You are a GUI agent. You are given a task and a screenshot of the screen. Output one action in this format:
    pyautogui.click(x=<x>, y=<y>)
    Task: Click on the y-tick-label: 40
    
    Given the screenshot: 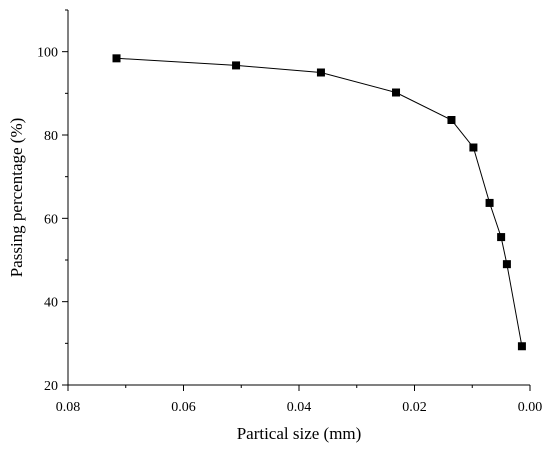 What is the action you would take?
    pyautogui.click(x=51, y=303)
    